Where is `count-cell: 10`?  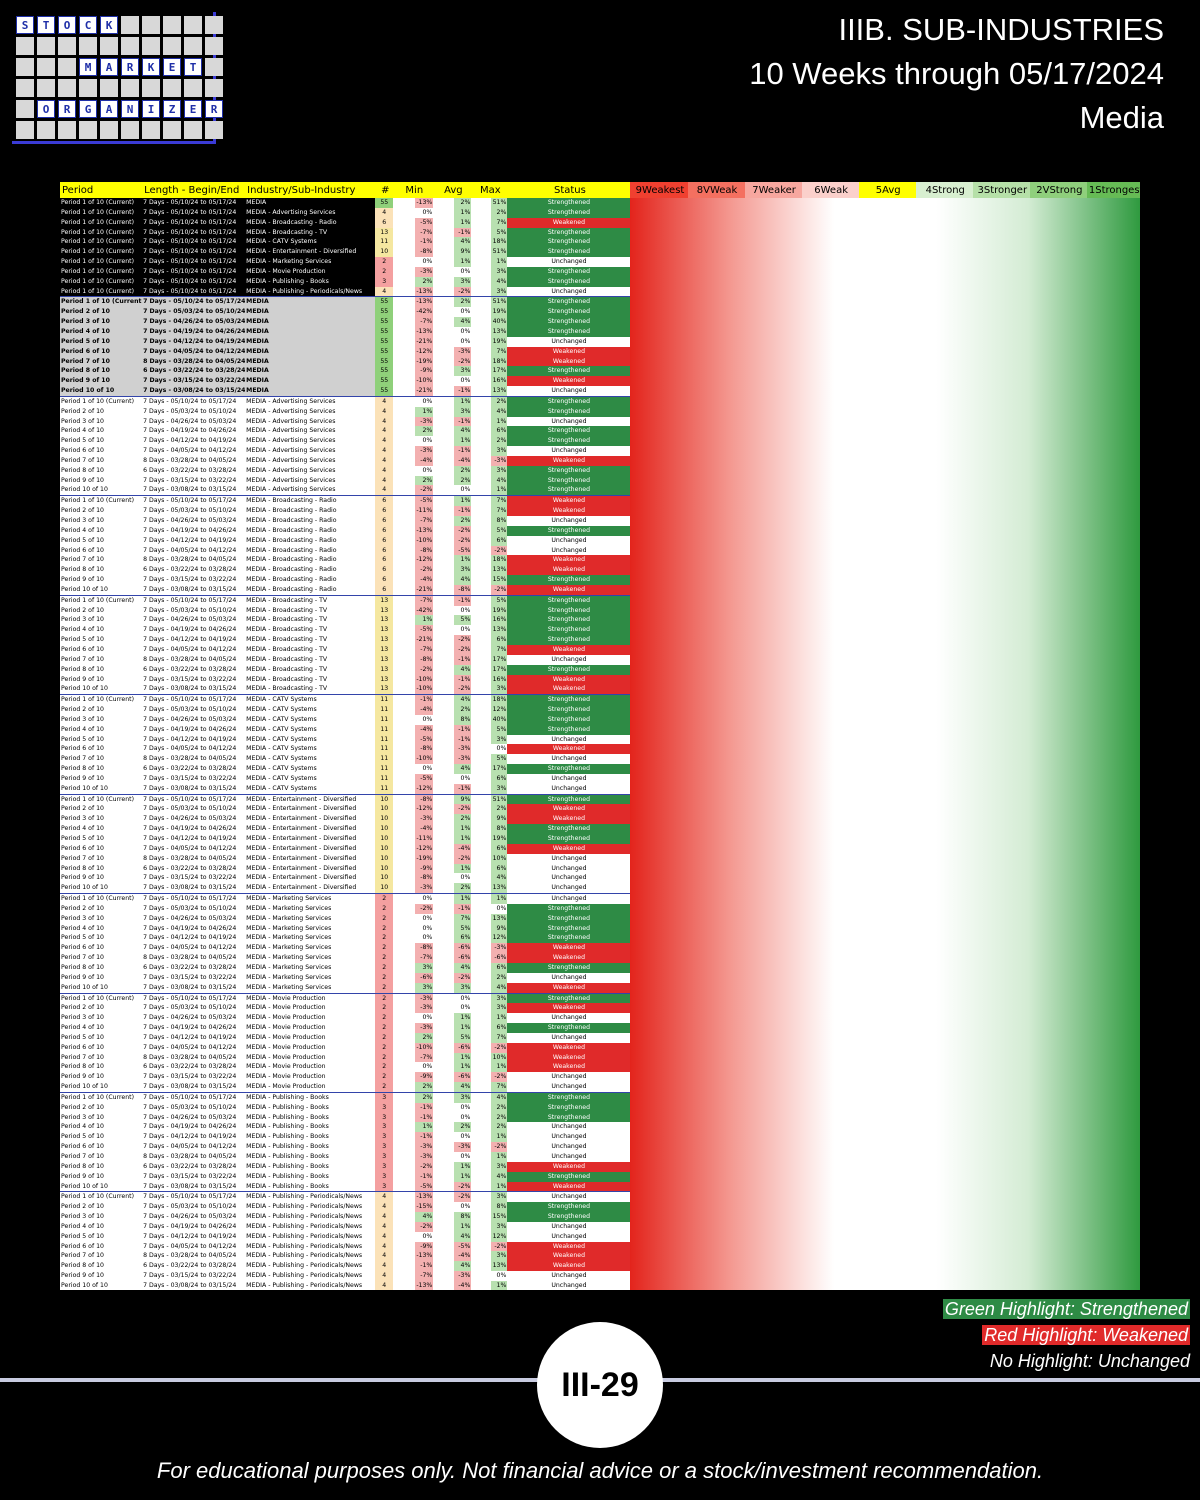 count-cell: 10 is located at coordinates (384, 848).